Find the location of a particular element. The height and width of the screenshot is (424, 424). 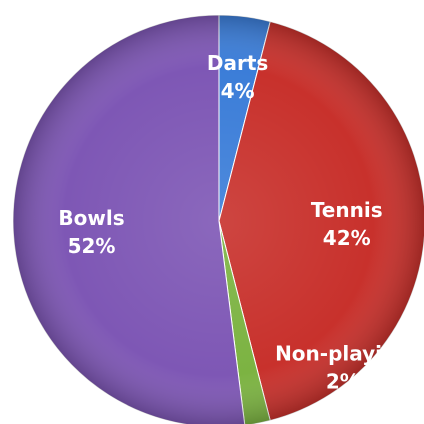

slice-value-non-playing: 2% is located at coordinates (343, 381).